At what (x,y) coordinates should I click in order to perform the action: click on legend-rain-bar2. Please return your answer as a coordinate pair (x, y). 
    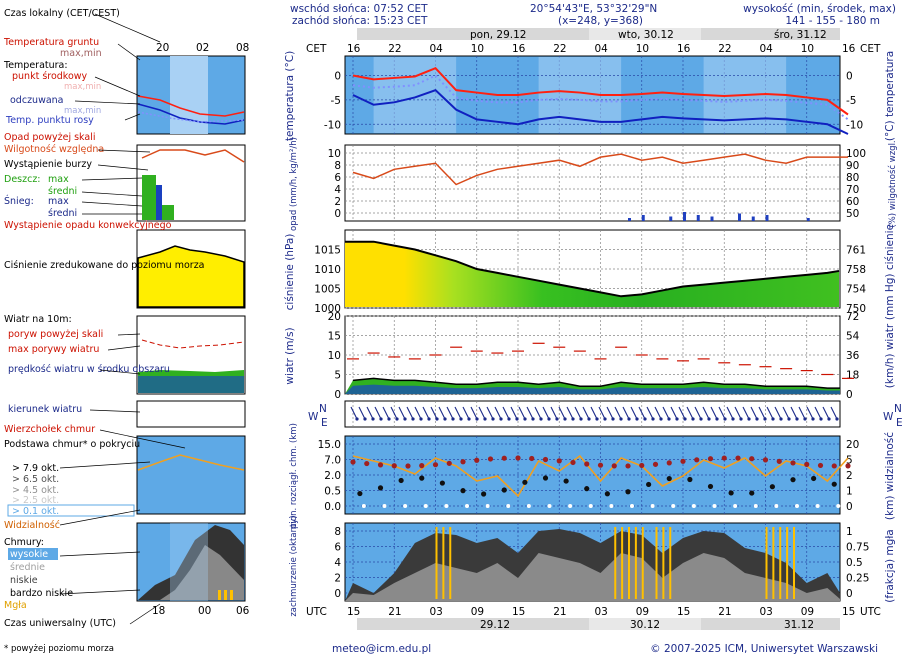
    Looking at the image, I should click on (168, 212).